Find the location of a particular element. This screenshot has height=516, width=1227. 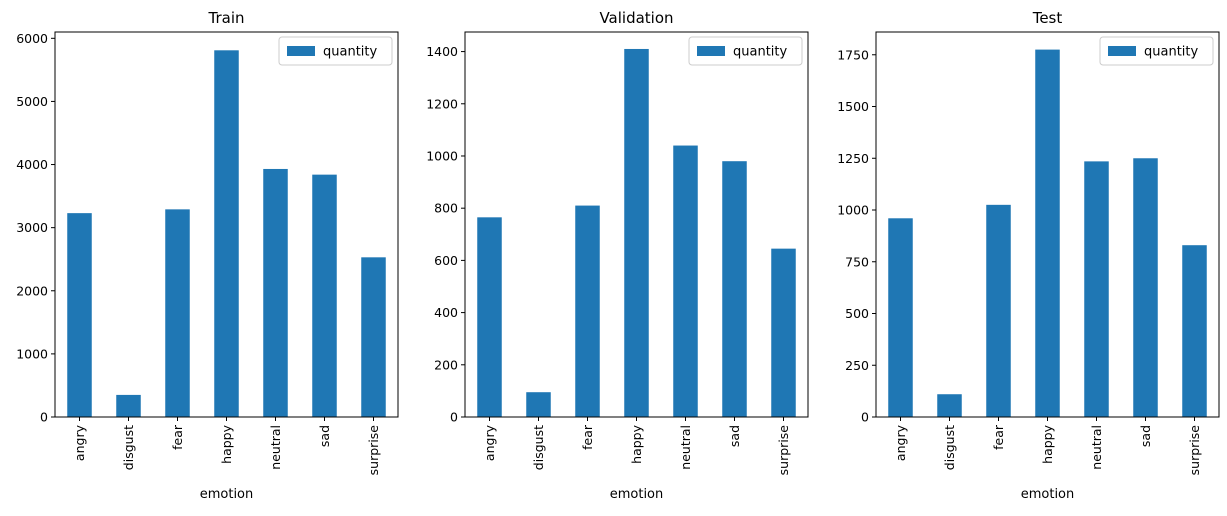

y-tick-label: 1750 is located at coordinates (853, 54).